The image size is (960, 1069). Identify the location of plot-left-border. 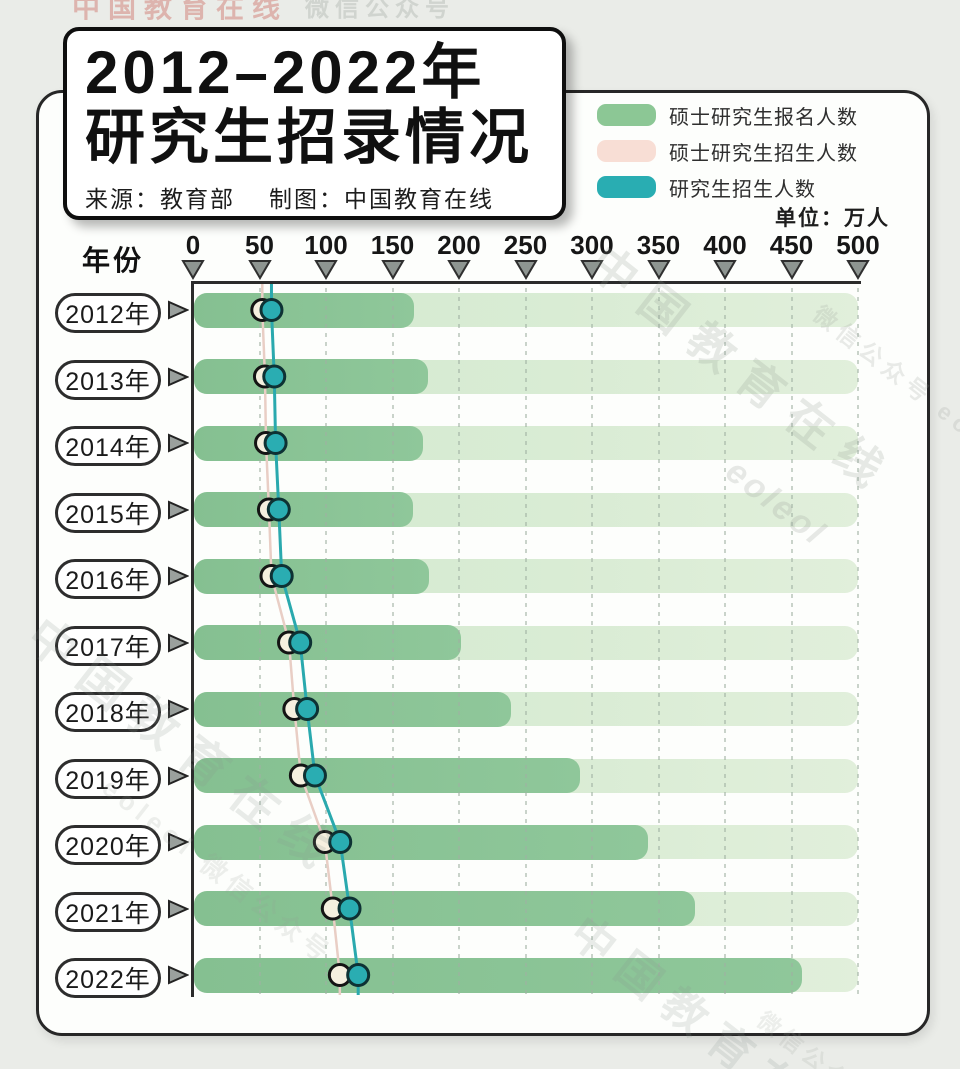
(192, 639).